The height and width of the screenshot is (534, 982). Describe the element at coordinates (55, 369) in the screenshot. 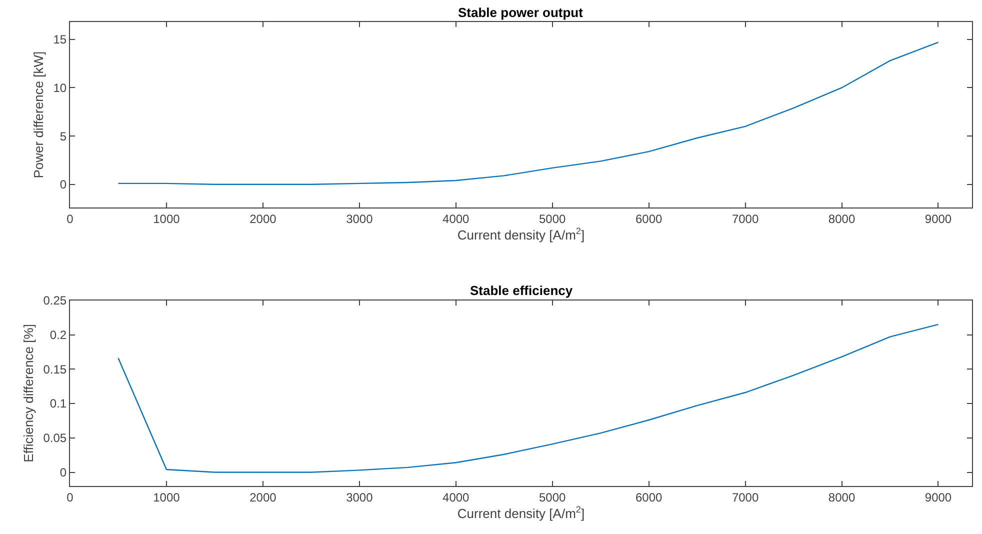

I see `y-tick-label: 0.15` at that location.